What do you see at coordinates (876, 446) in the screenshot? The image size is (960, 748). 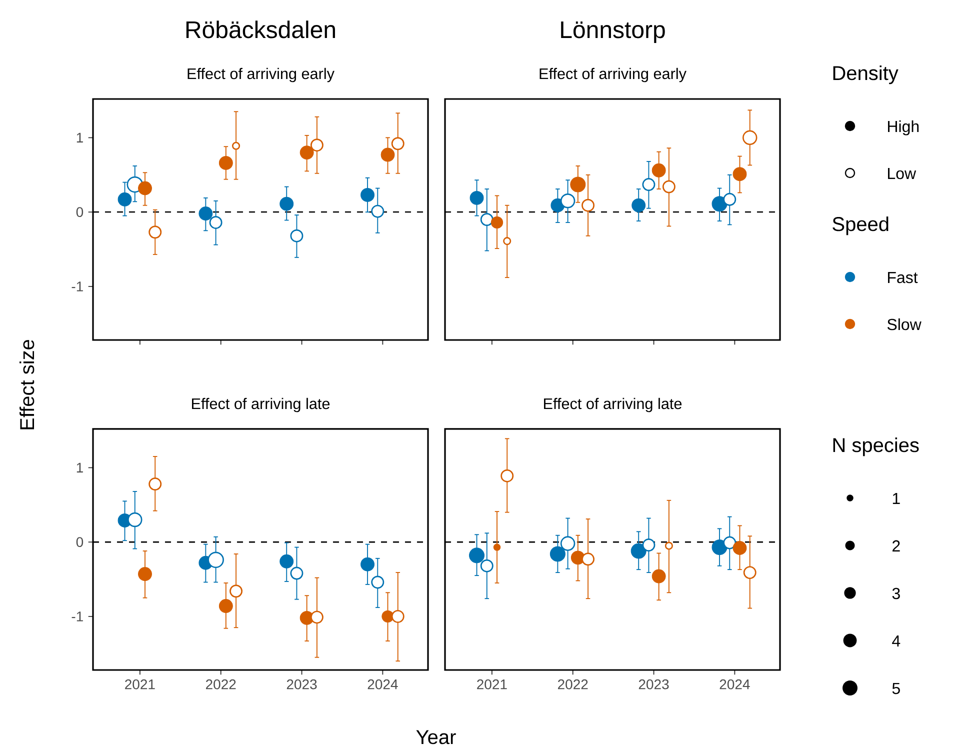 I see `legend-title: N species` at bounding box center [876, 446].